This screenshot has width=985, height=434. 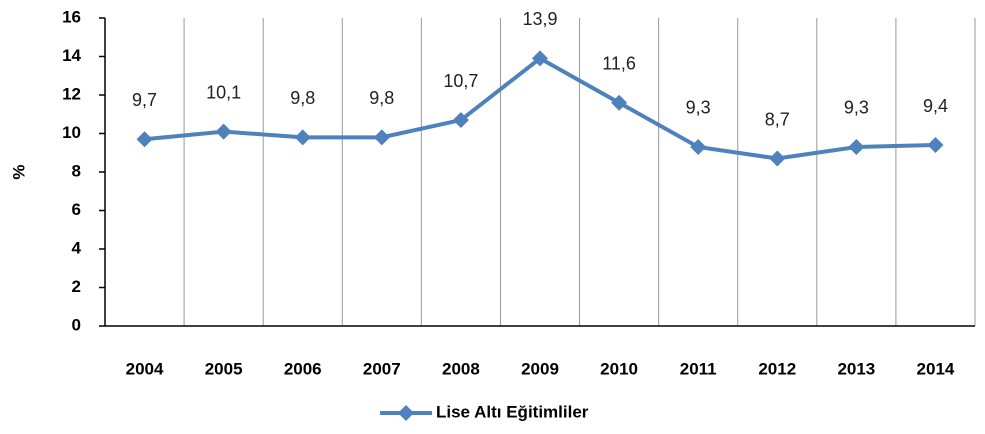 What do you see at coordinates (777, 368) in the screenshot?
I see `x-tick-label: 2012` at bounding box center [777, 368].